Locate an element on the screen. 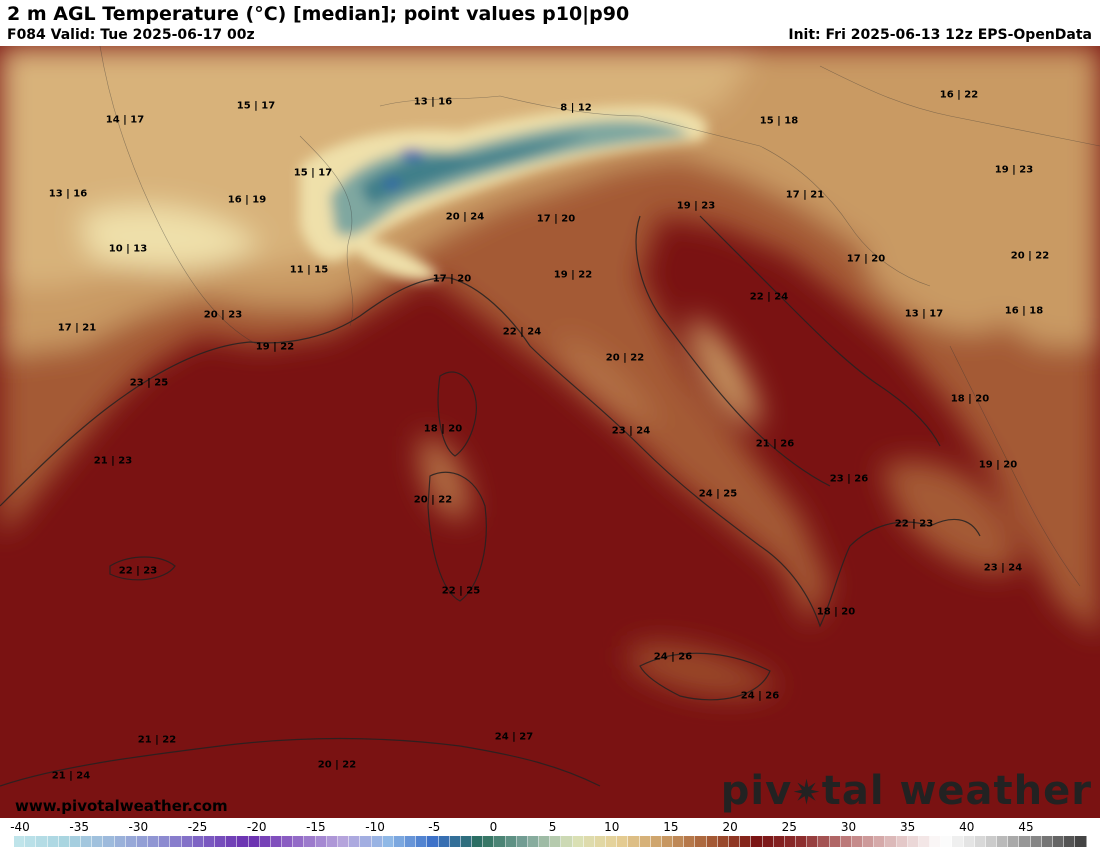 The height and width of the screenshot is (850, 1100). point-value: 11 | 15 is located at coordinates (309, 270).